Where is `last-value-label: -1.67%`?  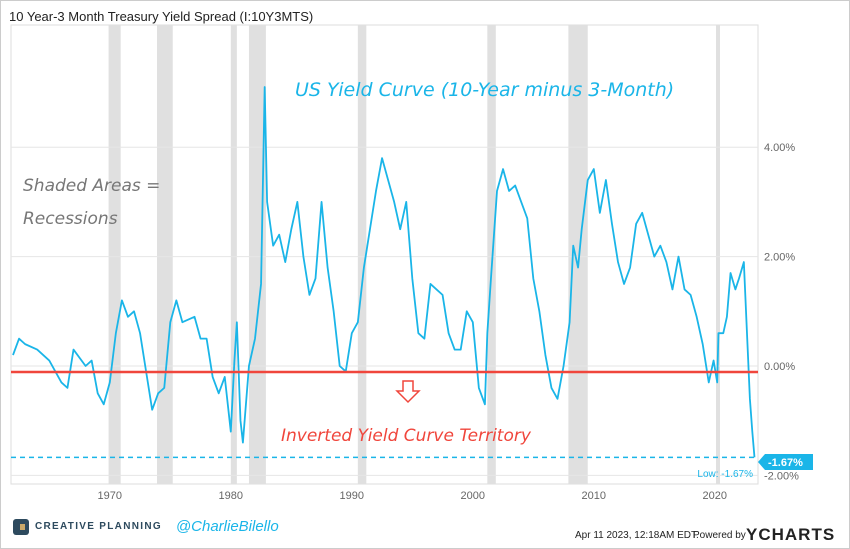
last-value-label: -1.67% is located at coordinates (785, 463).